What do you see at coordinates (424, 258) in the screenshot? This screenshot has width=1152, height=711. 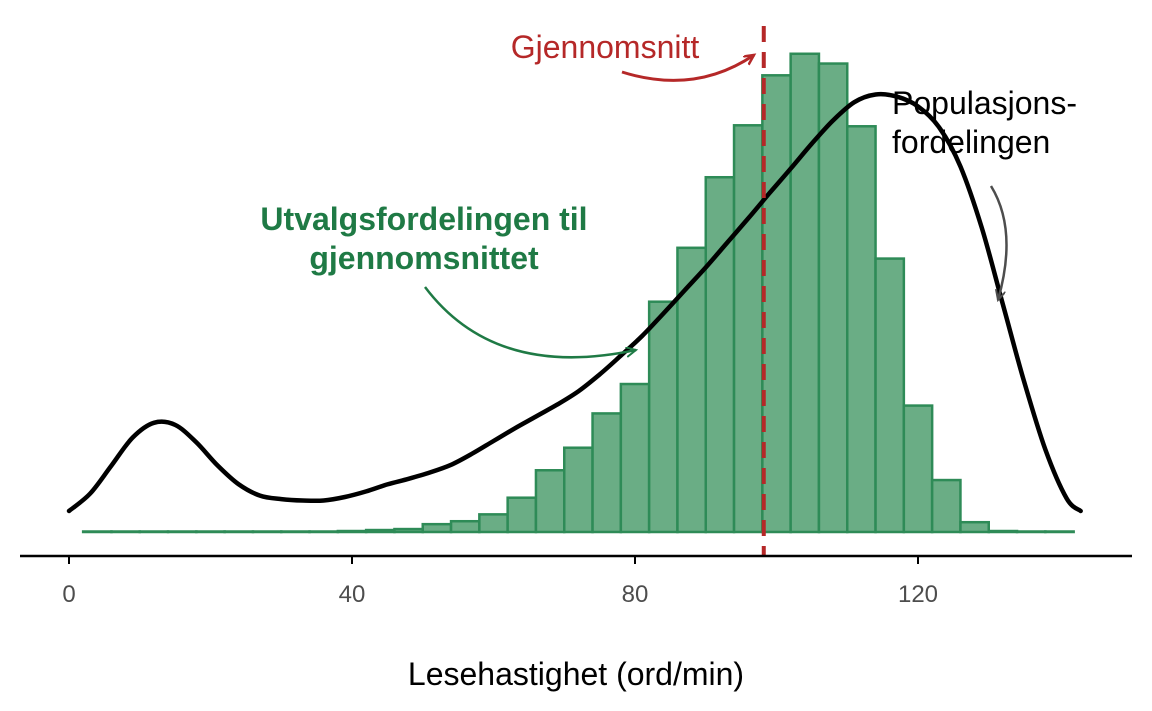 I see `sampling-annotation-line2: gjennomsnittet` at bounding box center [424, 258].